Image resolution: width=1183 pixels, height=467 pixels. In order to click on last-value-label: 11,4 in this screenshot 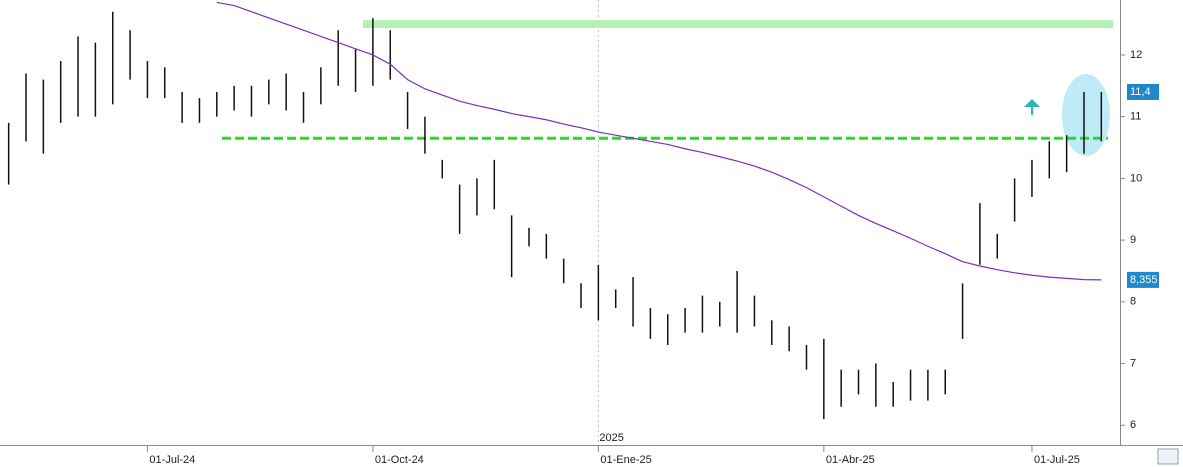, I will do `click(1140, 92)`.